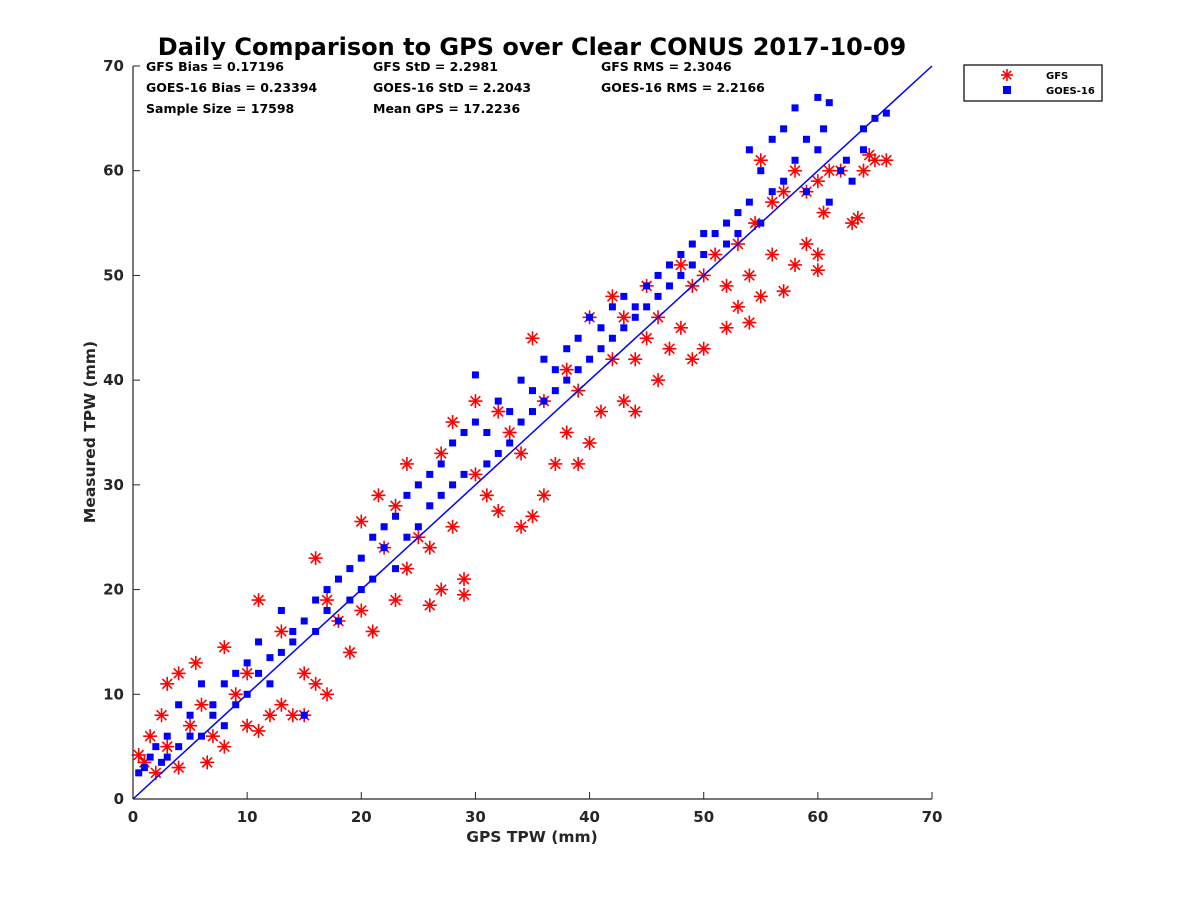 Image resolution: width=1200 pixels, height=900 pixels. Describe the element at coordinates (1007, 75) in the screenshot. I see `legend-gfs-asterisk` at that location.